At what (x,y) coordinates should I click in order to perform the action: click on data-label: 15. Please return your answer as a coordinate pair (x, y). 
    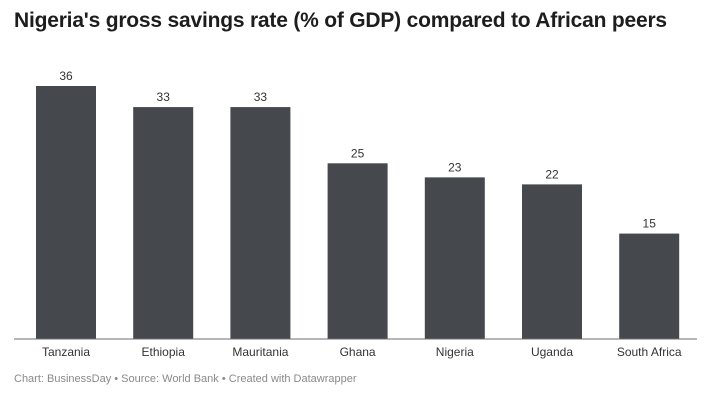
    Looking at the image, I should click on (650, 224).